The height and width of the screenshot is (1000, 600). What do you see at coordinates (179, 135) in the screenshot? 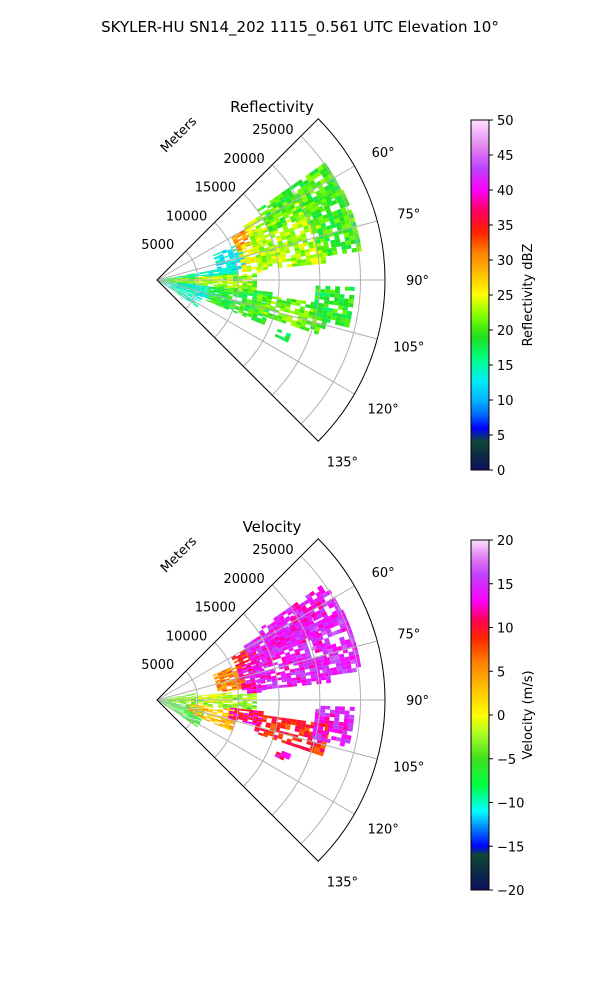
I see `radial-axis-label: Meters` at bounding box center [179, 135].